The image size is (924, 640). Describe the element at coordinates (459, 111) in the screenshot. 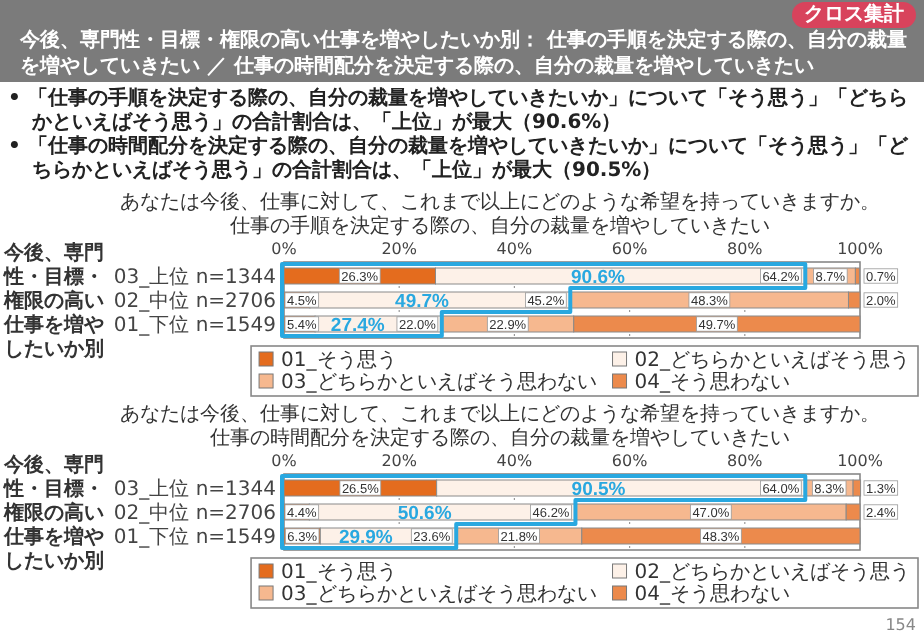

I see `text: • 「仕事の手順を決定する際の、自分の裁量を増やしていきたいか」について「そう思う」「どちらかといえばそう思う」の合計割合は、「上位」が最大（90.6%）` at that location.